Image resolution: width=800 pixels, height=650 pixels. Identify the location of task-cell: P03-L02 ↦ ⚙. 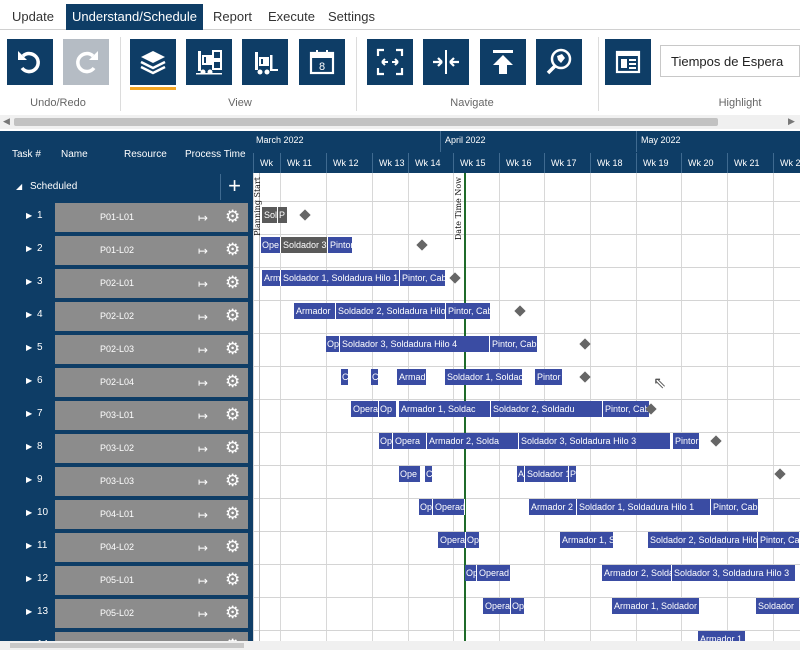
(151, 448).